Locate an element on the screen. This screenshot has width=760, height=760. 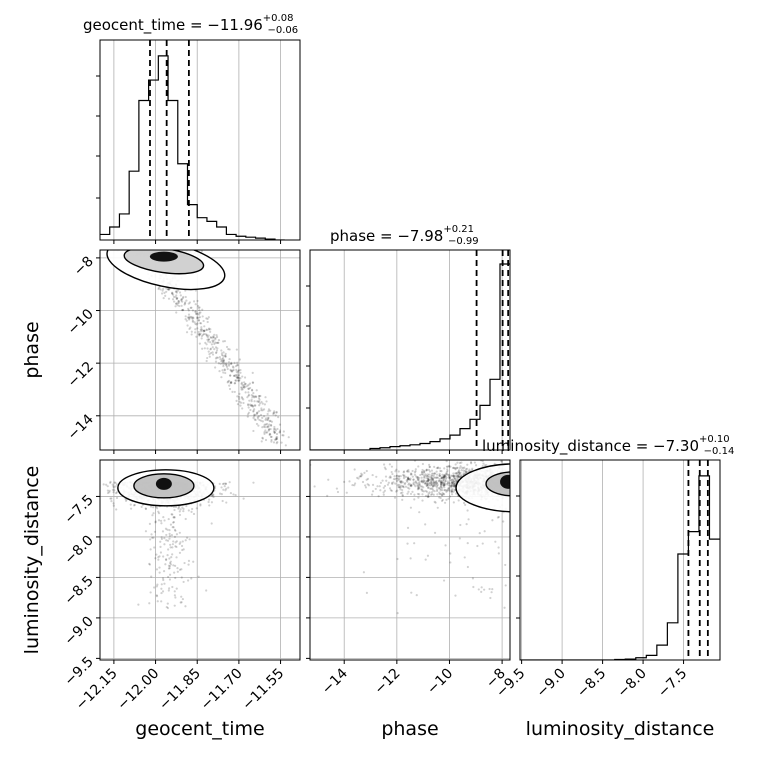
x-tick-label: −12.00 is located at coordinates (138, 690).